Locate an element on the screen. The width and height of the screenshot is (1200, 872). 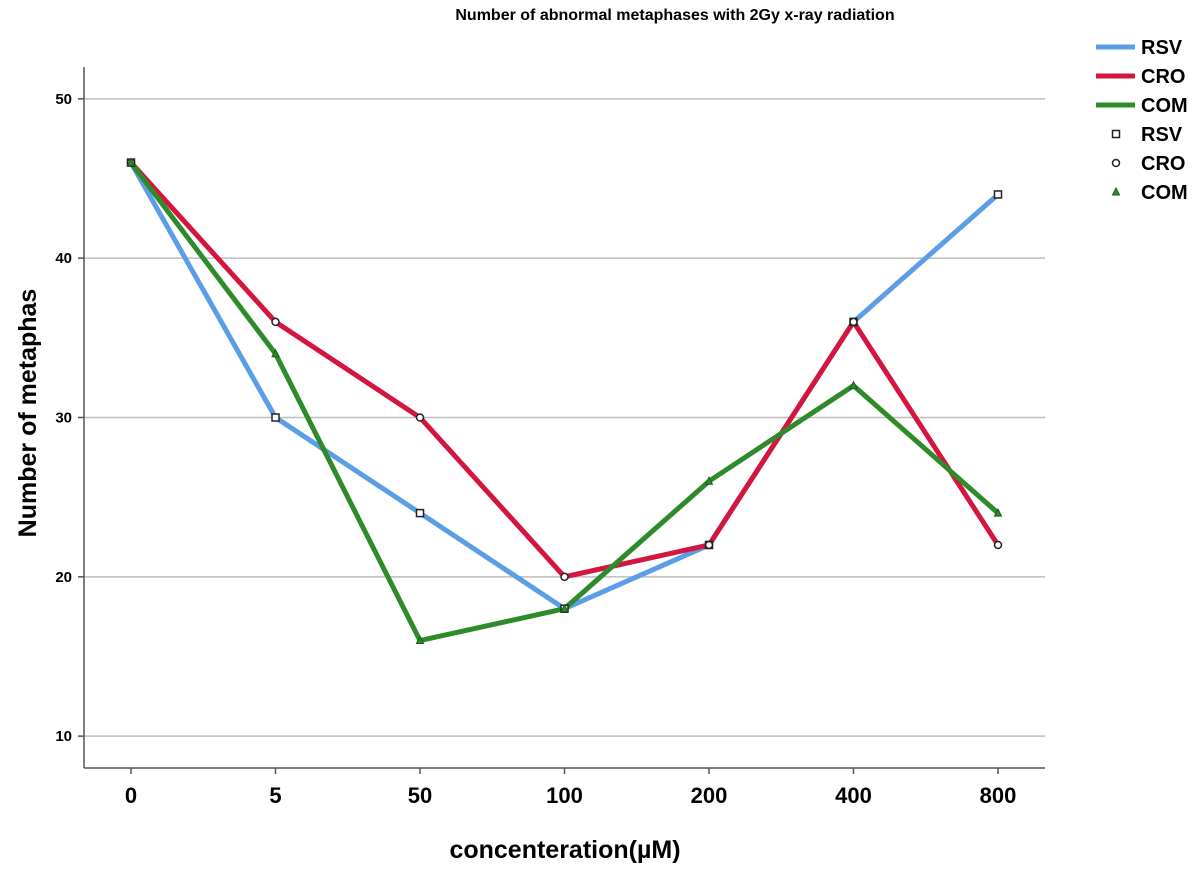
legend-marker-rsv is located at coordinates (1116, 134).